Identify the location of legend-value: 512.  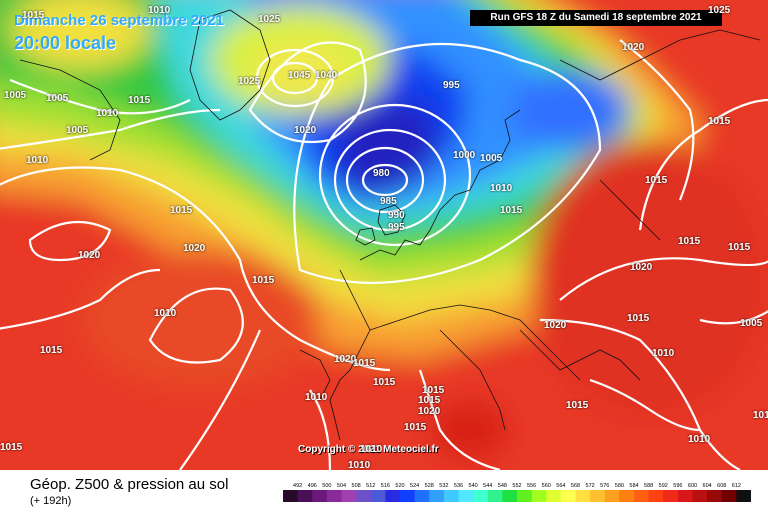
(370, 486).